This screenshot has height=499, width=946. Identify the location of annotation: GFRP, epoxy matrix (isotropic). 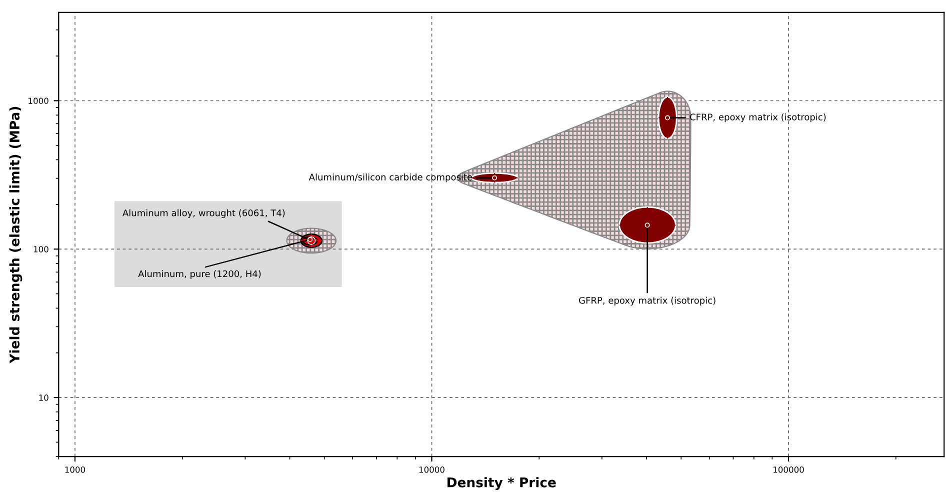
(647, 301).